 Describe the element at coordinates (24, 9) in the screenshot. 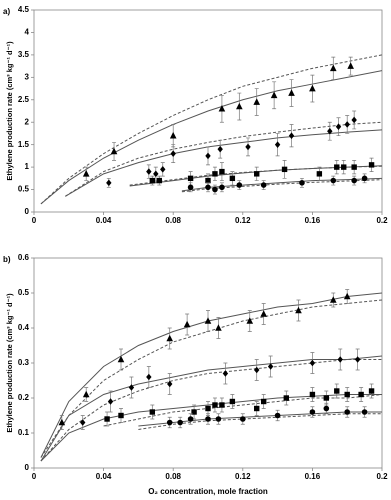

I see `y-tick-label: 4.5` at that location.